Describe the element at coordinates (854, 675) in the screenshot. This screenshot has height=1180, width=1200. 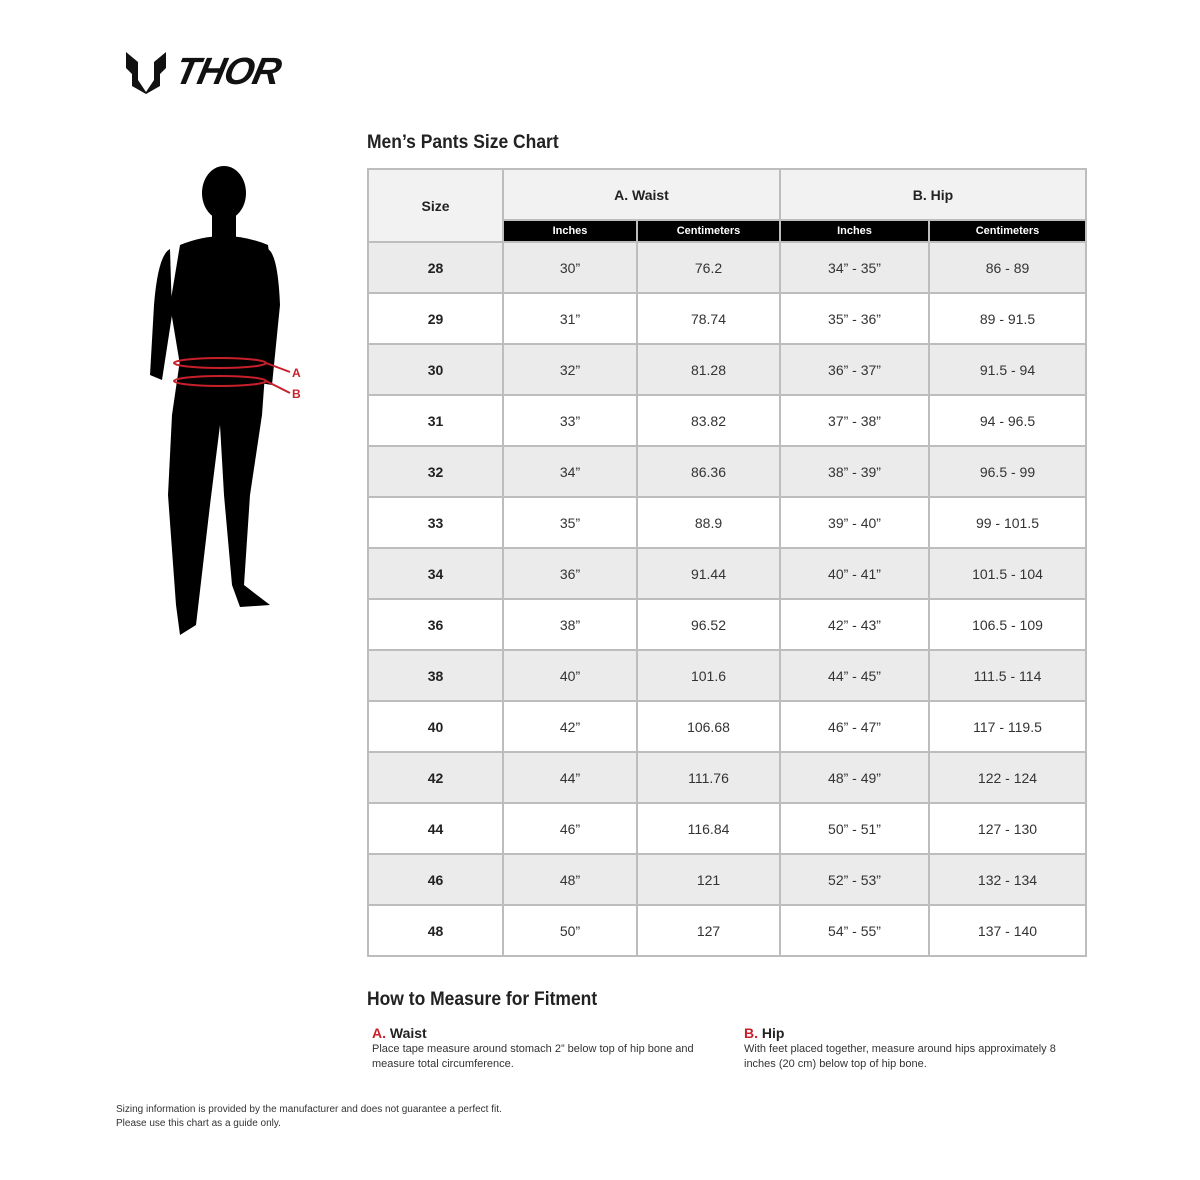
I see `hip-inches-cell: 44” - 45”` at that location.